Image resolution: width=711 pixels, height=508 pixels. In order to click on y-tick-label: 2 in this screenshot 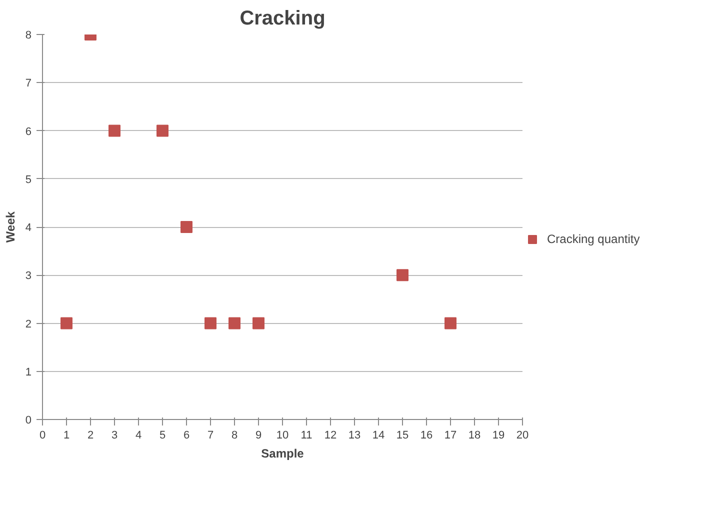, I will do `click(28, 324)`.